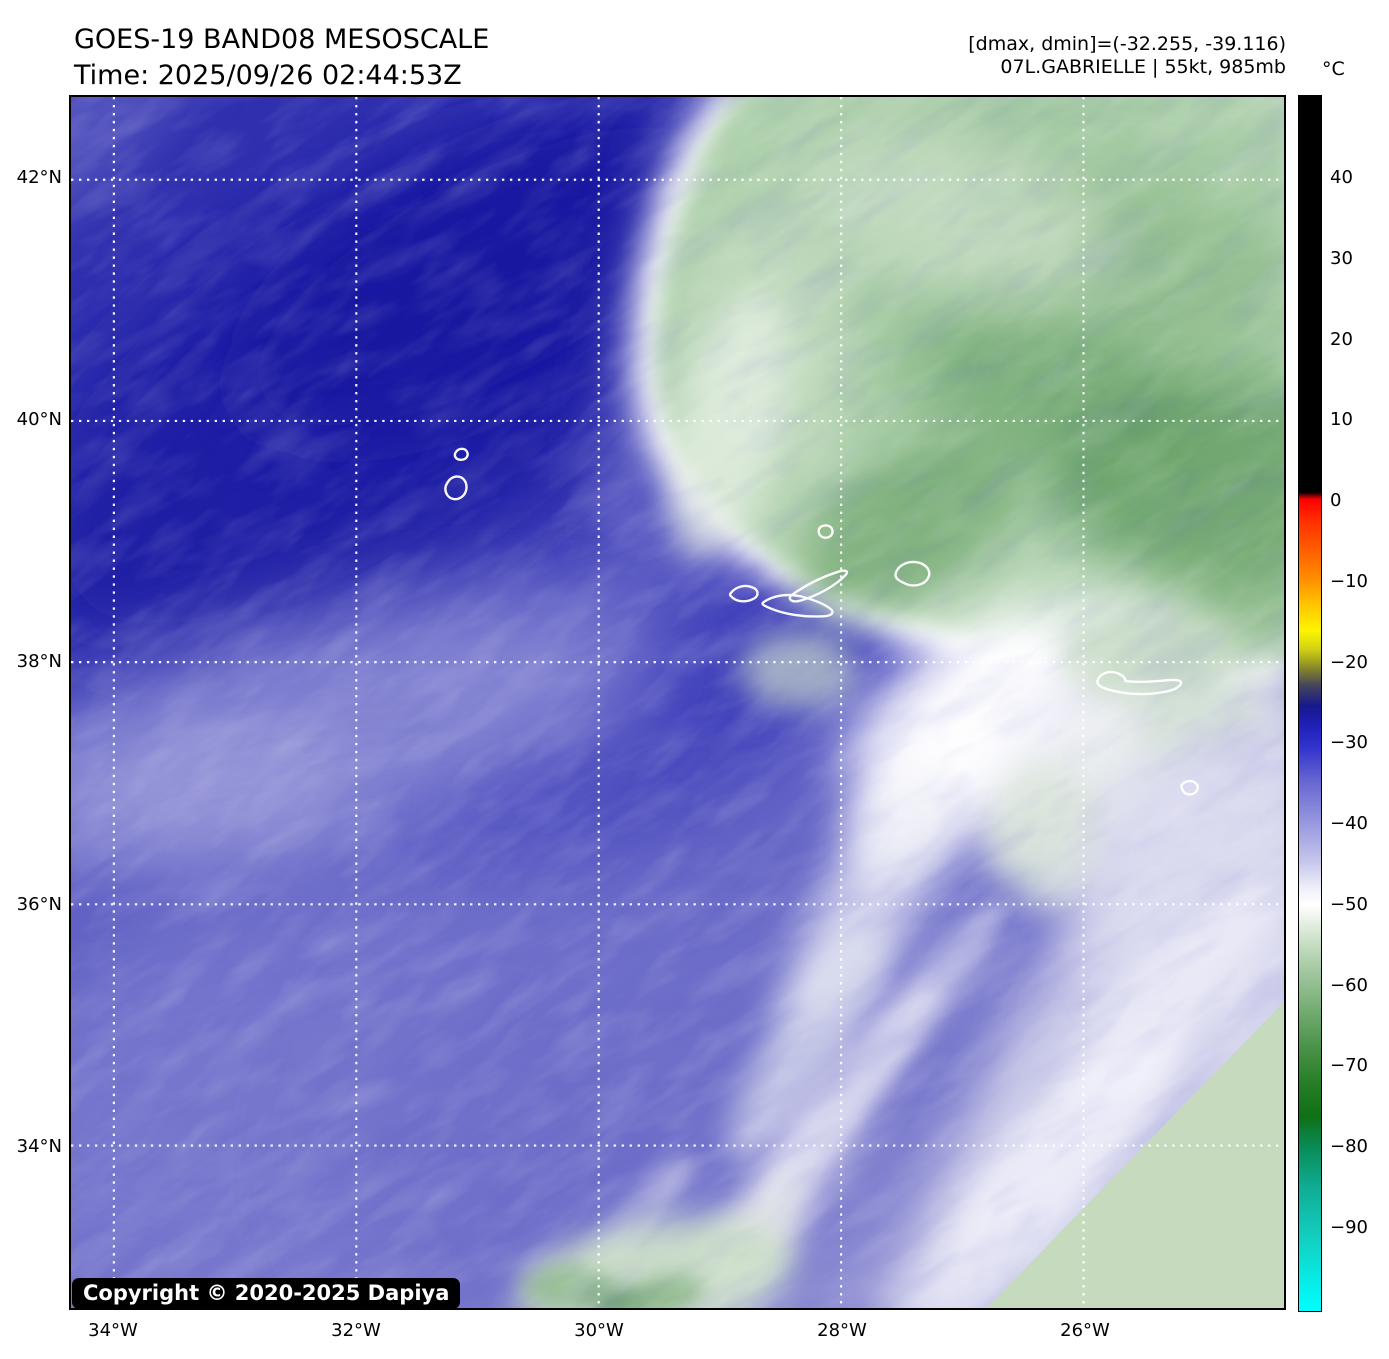  I want to click on copyright-badge: Copyright © 2020-2025 Dapiya, so click(266, 1293).